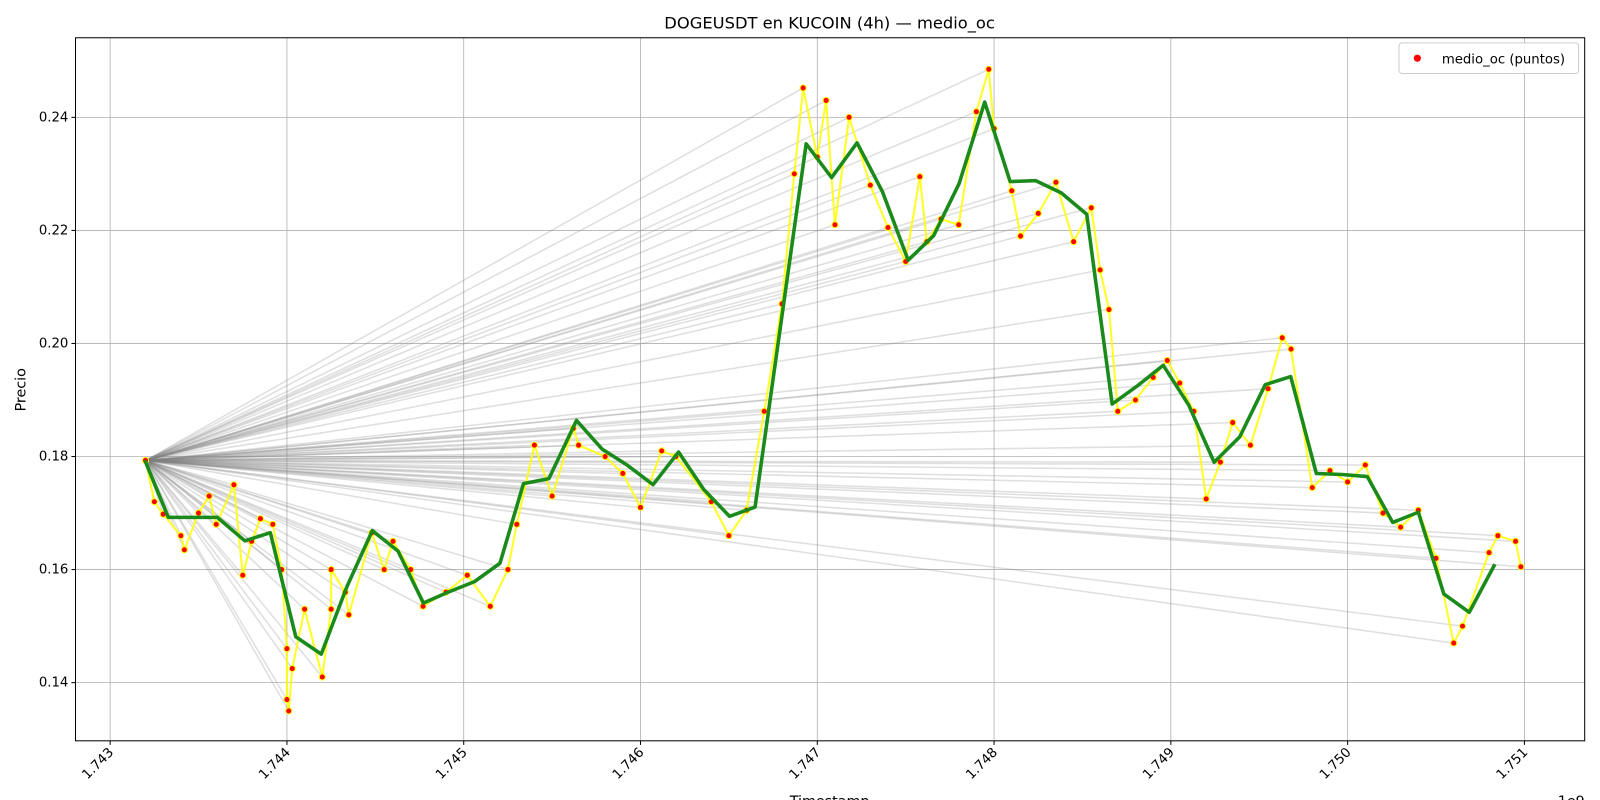 The width and height of the screenshot is (1600, 800). Describe the element at coordinates (829, 797) in the screenshot. I see `x-axis-label: Timestamp` at that location.